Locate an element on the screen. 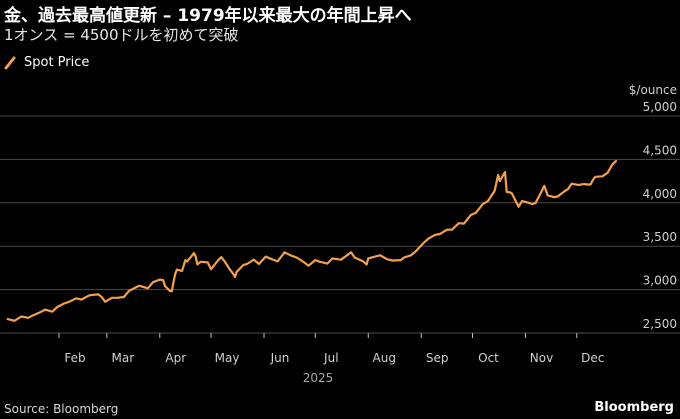 The height and width of the screenshot is (419, 680). legend-swatch-icon is located at coordinates (10, 62).